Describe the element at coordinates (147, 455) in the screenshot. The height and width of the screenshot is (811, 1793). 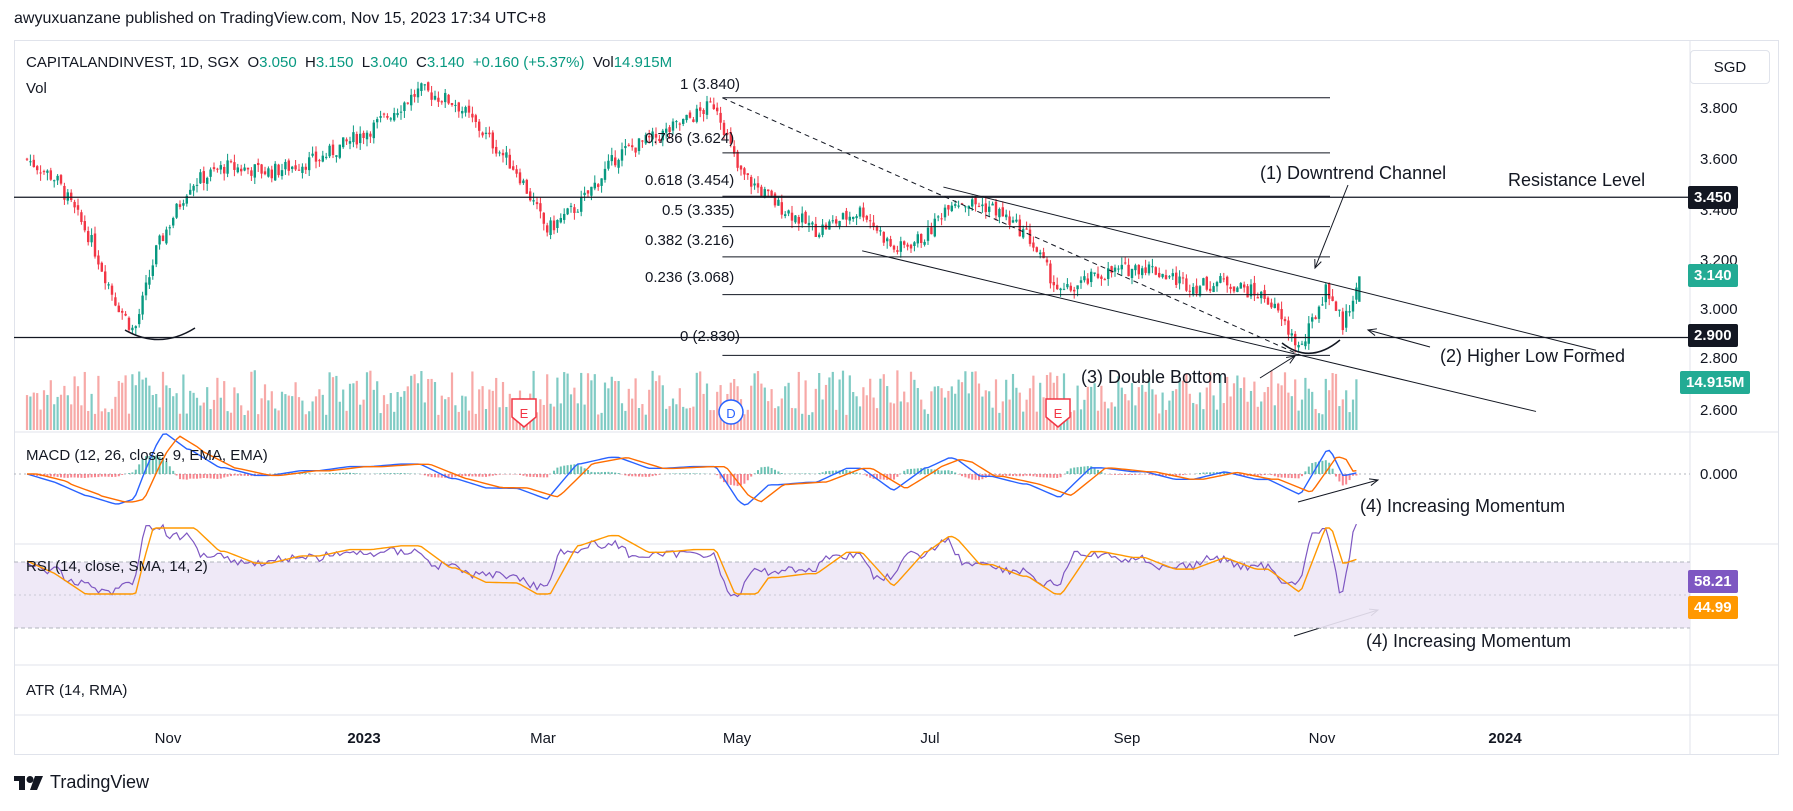
I see `macd-label: MACD (12, 26, close, 9, EMA, EMA)` at that location.